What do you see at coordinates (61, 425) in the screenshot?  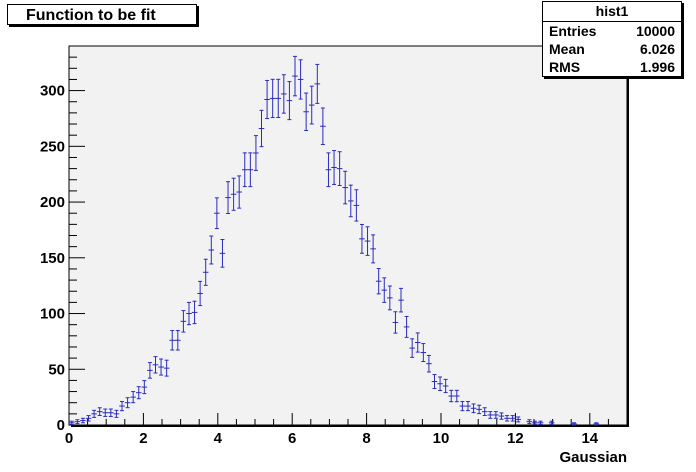 I see `y-tick-label: 0` at bounding box center [61, 425].